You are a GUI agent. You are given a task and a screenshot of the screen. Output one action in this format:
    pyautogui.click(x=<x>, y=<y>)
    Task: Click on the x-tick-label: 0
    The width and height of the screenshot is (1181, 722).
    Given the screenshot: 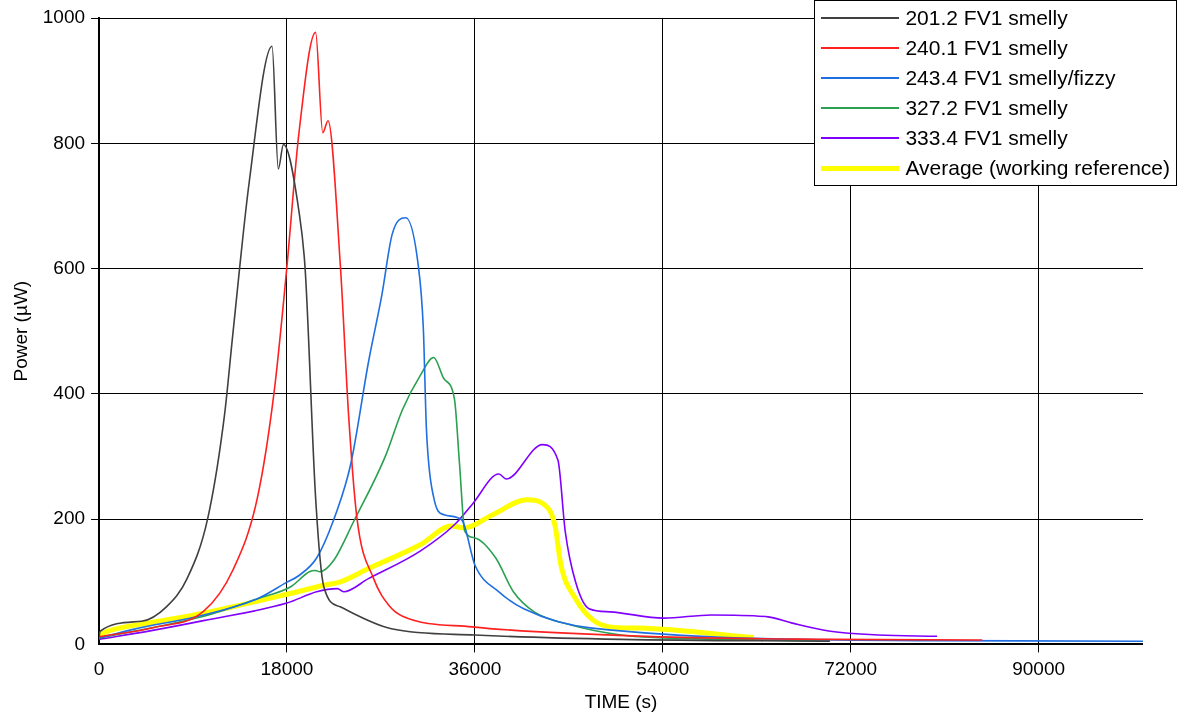 What is the action you would take?
    pyautogui.click(x=99, y=669)
    